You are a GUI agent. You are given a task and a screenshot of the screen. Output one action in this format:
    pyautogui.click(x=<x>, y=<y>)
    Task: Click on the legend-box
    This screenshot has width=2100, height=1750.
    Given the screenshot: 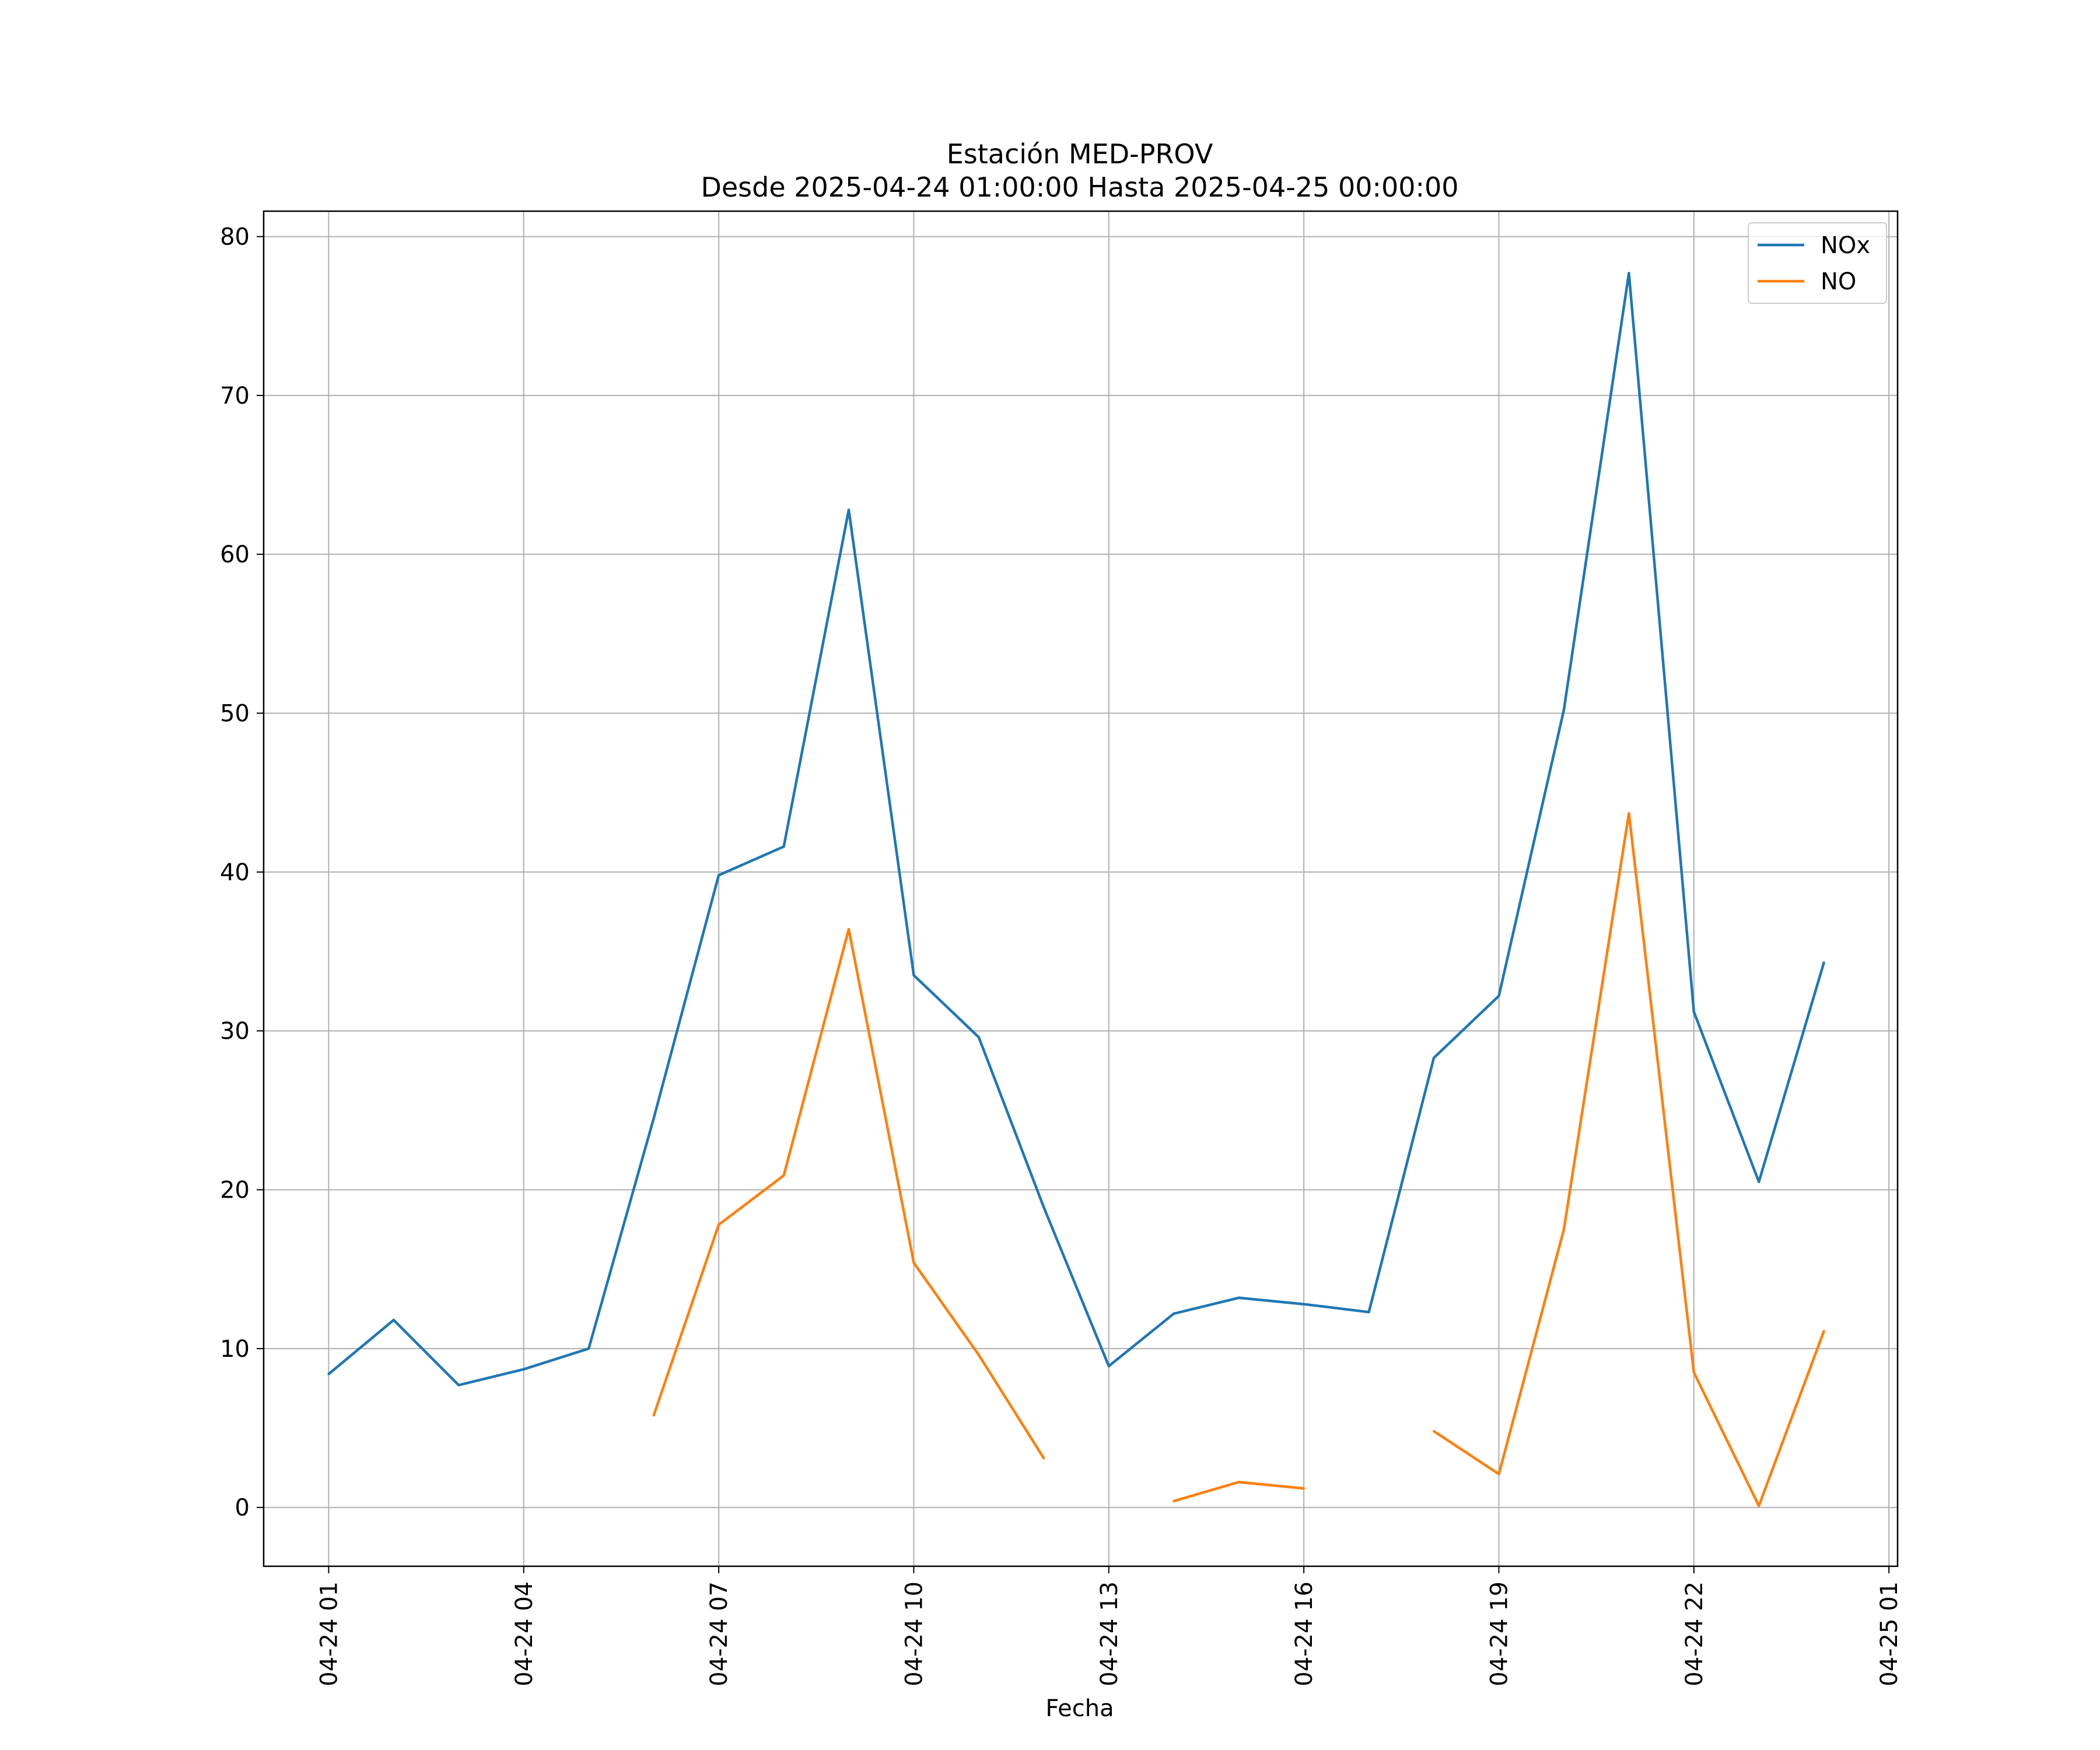 What is the action you would take?
    pyautogui.click(x=1817, y=263)
    